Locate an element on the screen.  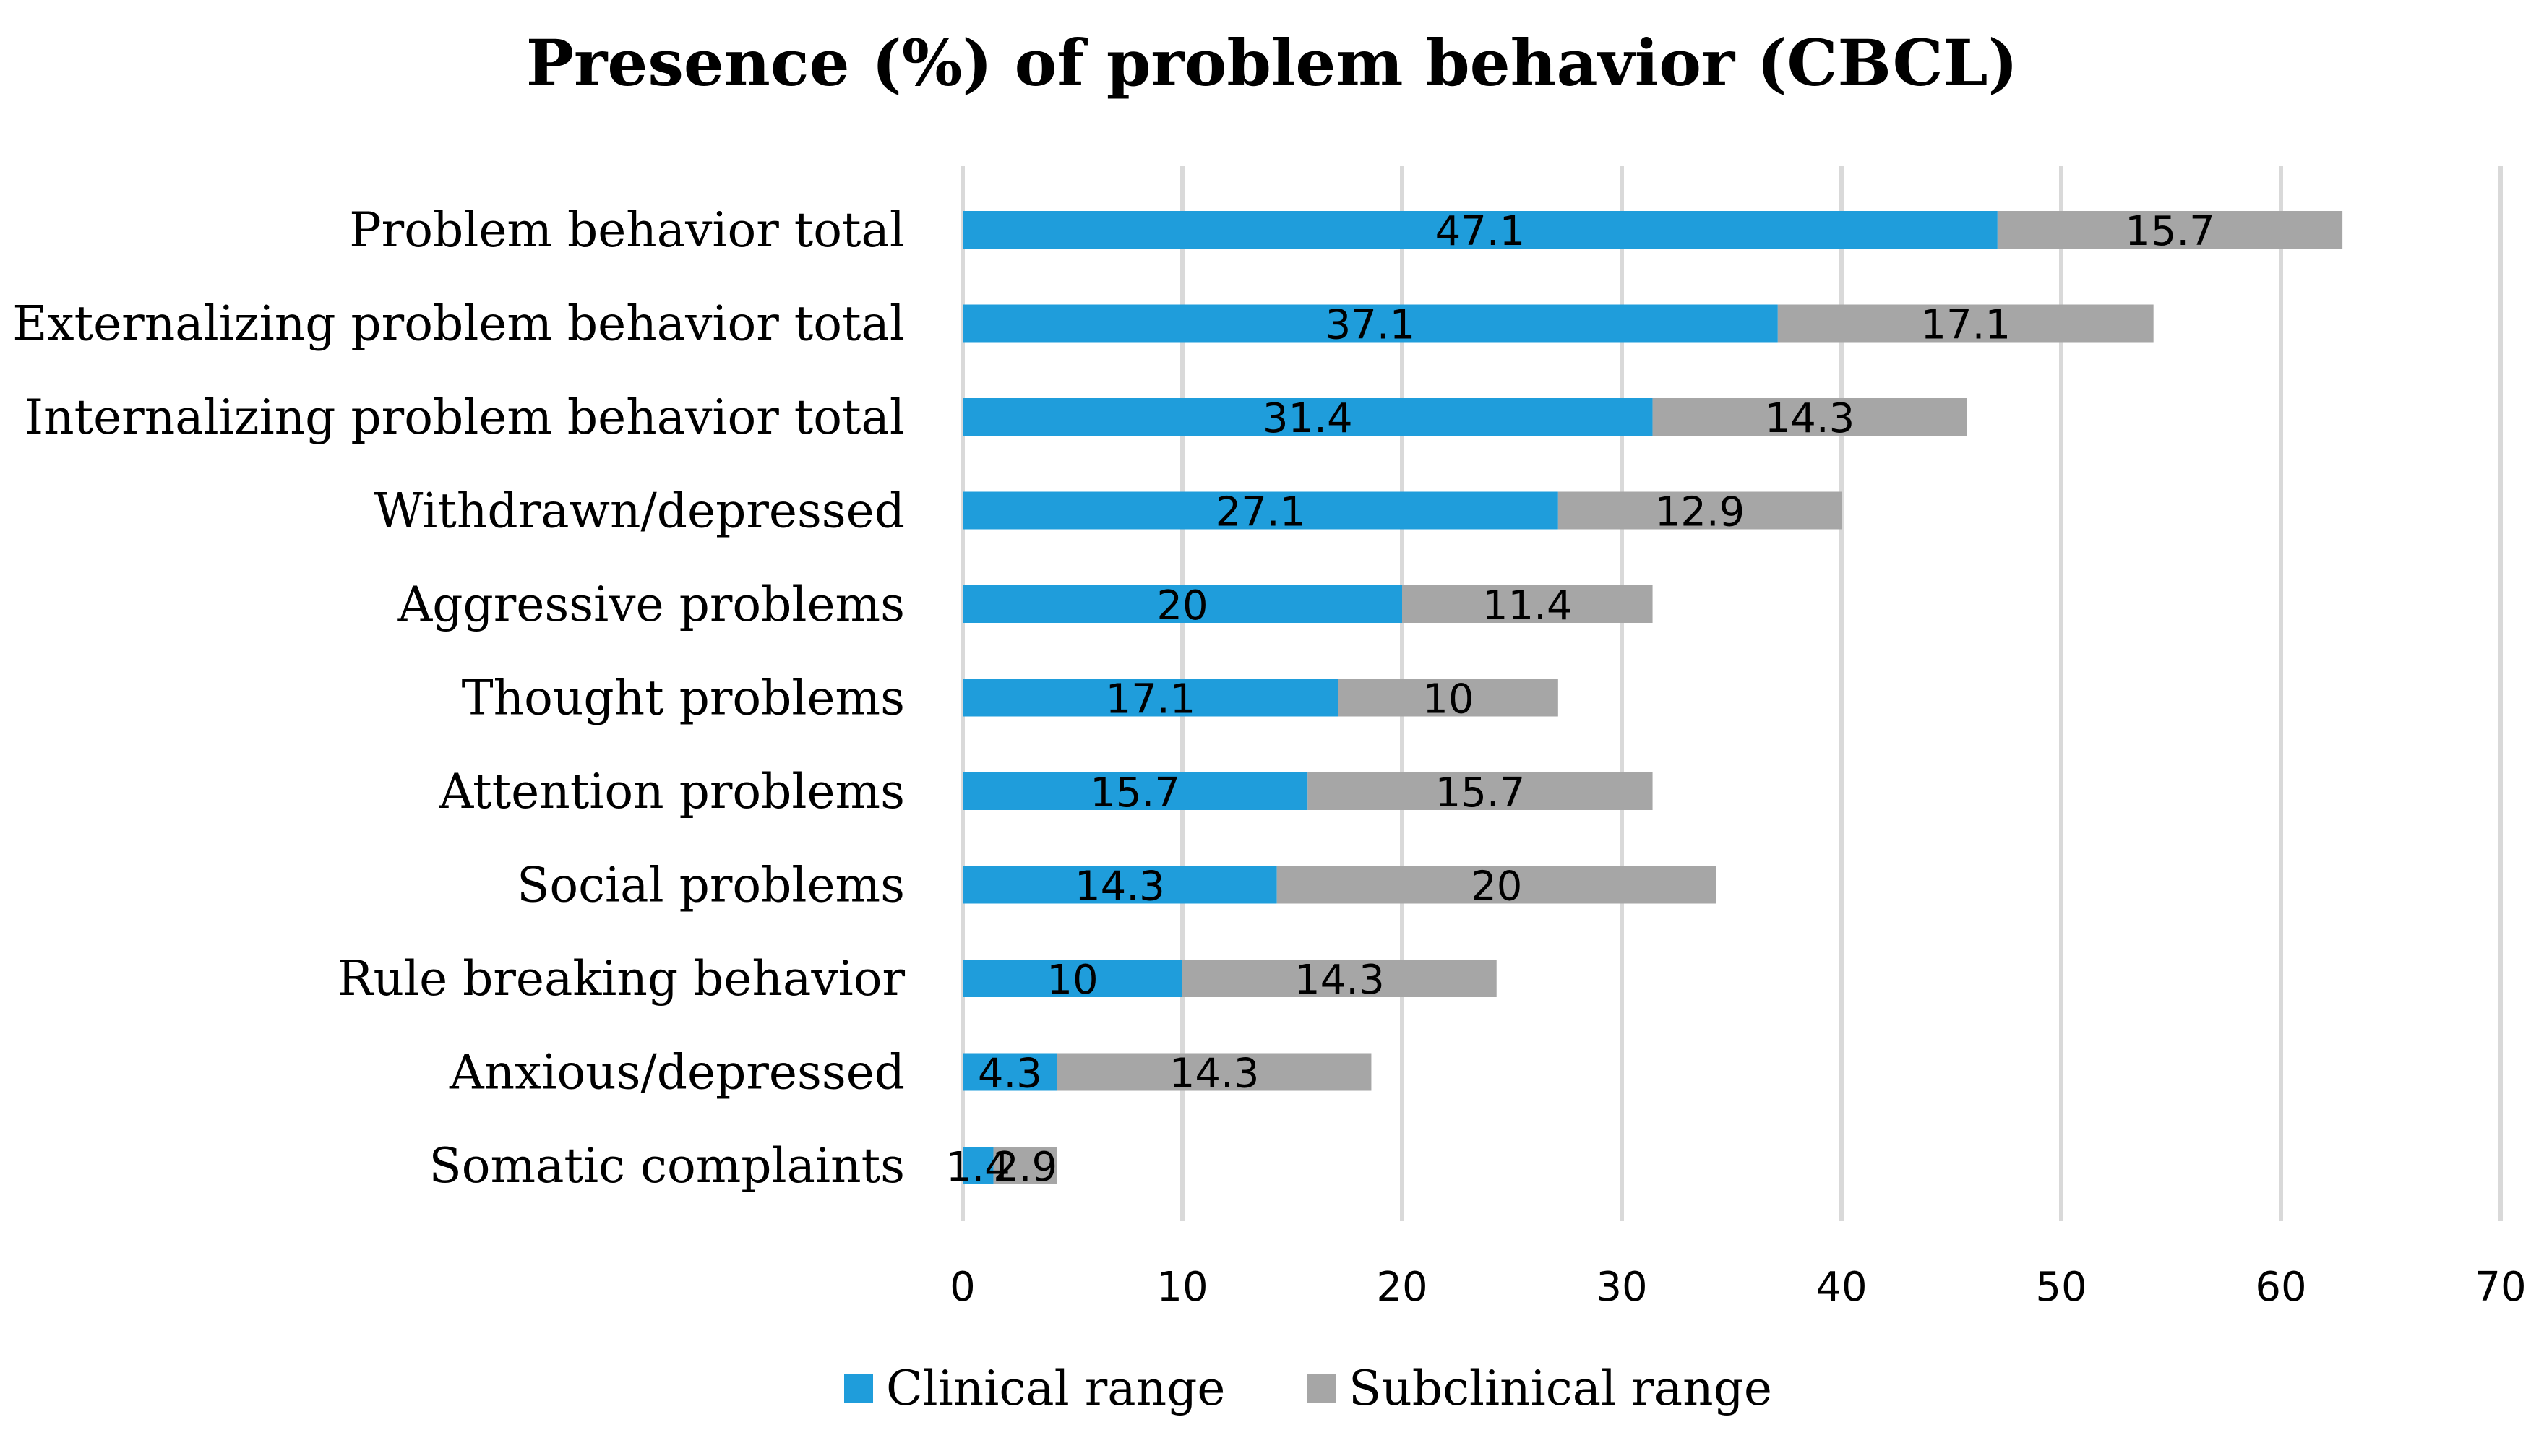
data-label-clinical-range-anxious-depressed: 4.3 is located at coordinates (1010, 1074).